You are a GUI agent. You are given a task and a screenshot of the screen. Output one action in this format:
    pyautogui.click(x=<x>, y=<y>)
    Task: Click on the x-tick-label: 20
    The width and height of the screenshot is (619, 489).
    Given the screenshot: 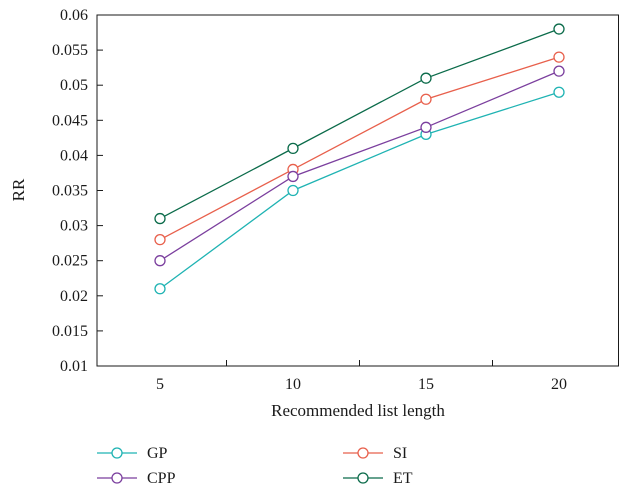 What is the action you would take?
    pyautogui.click(x=559, y=384)
    